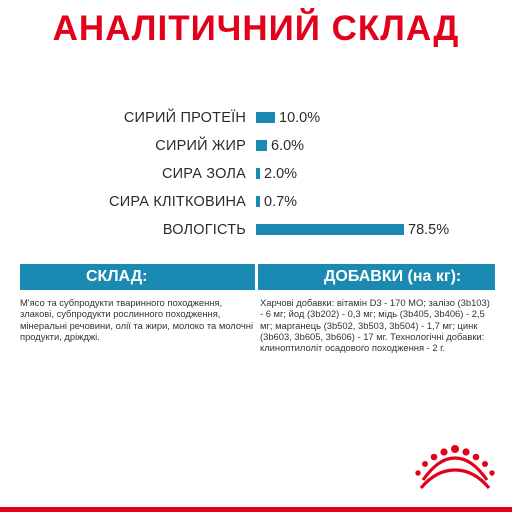 This screenshot has width=512, height=512. I want to click on analysis-value: 10.0%, so click(300, 118).